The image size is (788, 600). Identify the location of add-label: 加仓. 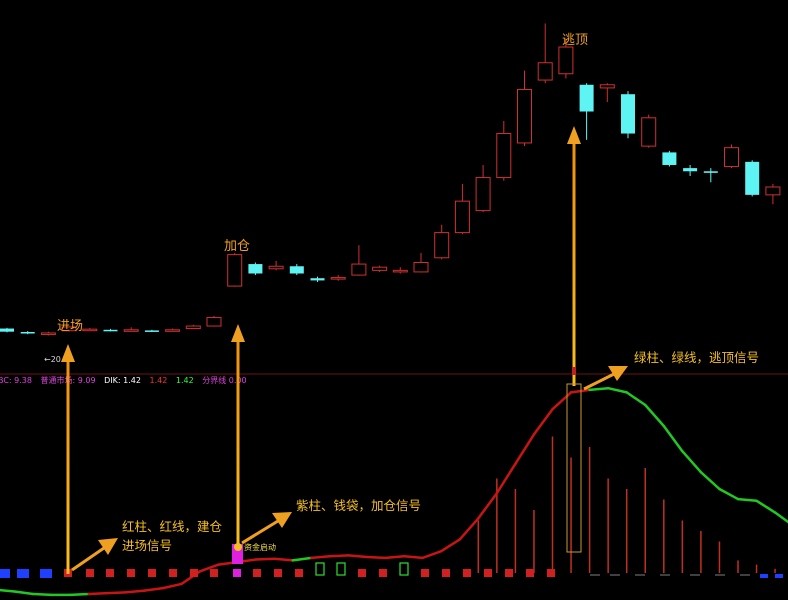
(237, 246).